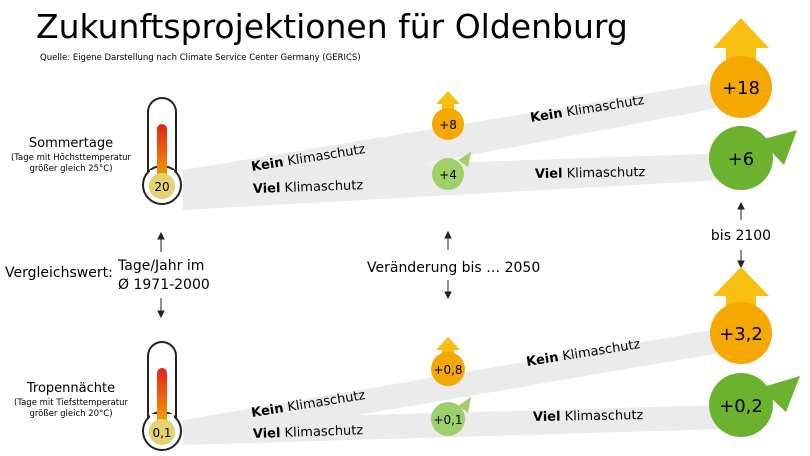 The width and height of the screenshot is (810, 456). What do you see at coordinates (453, 268) in the screenshot?
I see `veraenderung-label: Veränderung bis … 2050` at bounding box center [453, 268].